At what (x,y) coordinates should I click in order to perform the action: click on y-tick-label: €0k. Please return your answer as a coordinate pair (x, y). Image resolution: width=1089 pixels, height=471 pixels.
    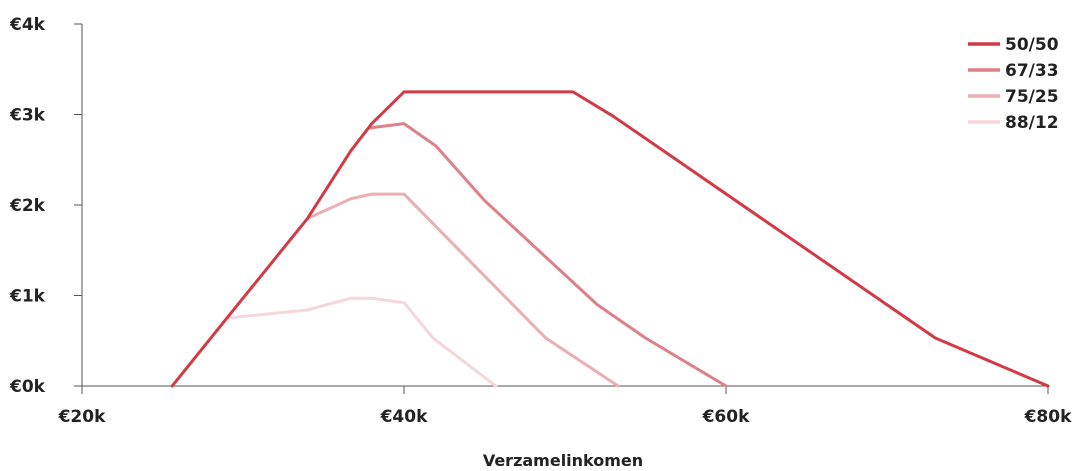
    Looking at the image, I should click on (27, 387).